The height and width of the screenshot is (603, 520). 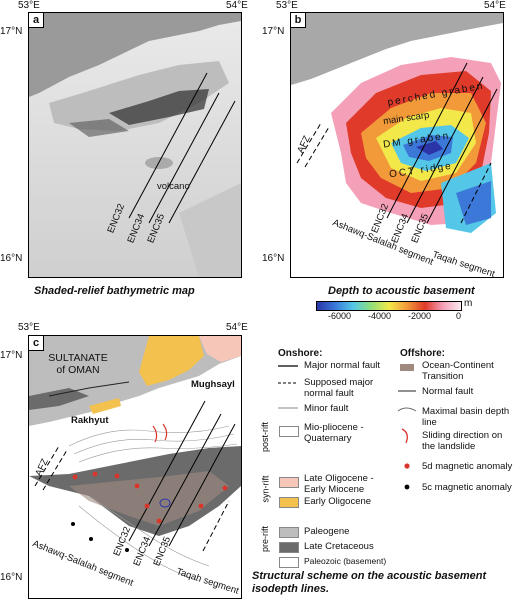 What do you see at coordinates (327, 531) in the screenshot?
I see `legend-paleogene: Paleogene` at bounding box center [327, 531].